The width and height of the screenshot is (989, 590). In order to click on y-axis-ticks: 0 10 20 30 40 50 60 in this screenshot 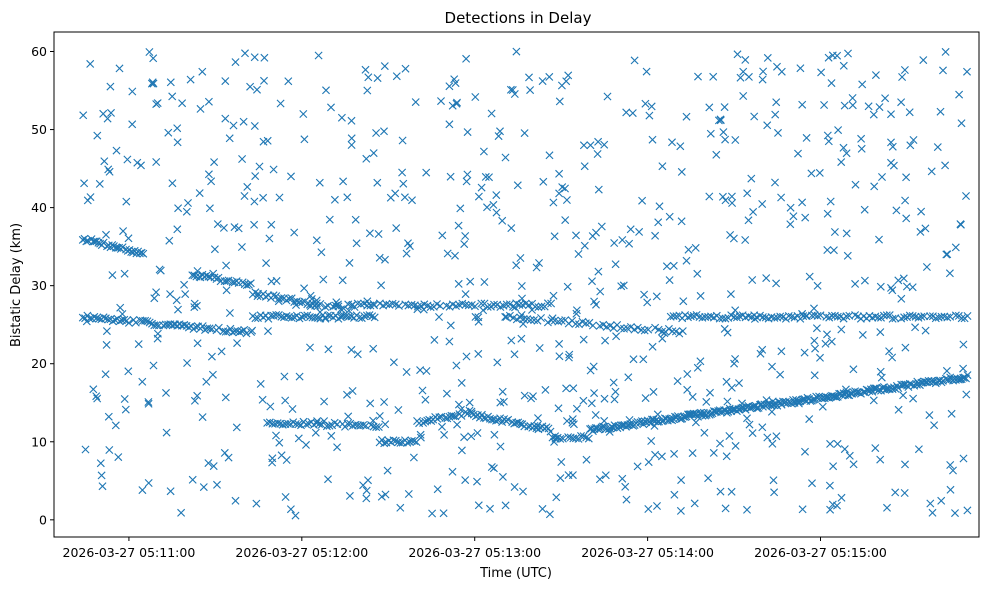, I will do `click(42, 285)`.